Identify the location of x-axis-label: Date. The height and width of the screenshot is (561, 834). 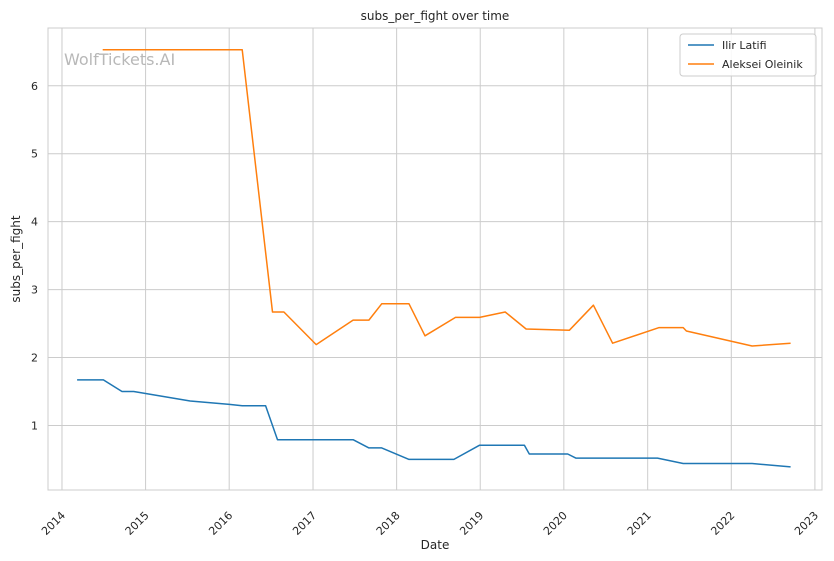
(435, 545).